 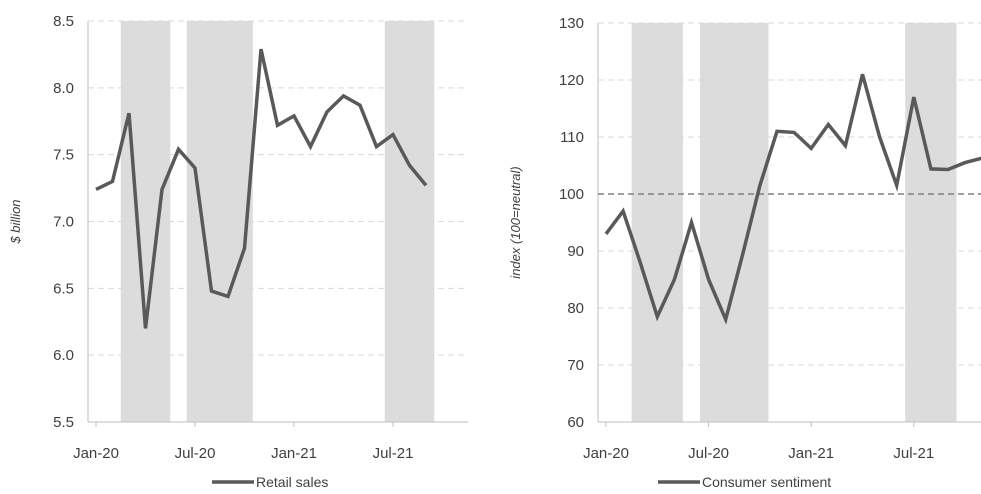 I want to click on y-tick-label: 8.0, so click(x=63, y=88).